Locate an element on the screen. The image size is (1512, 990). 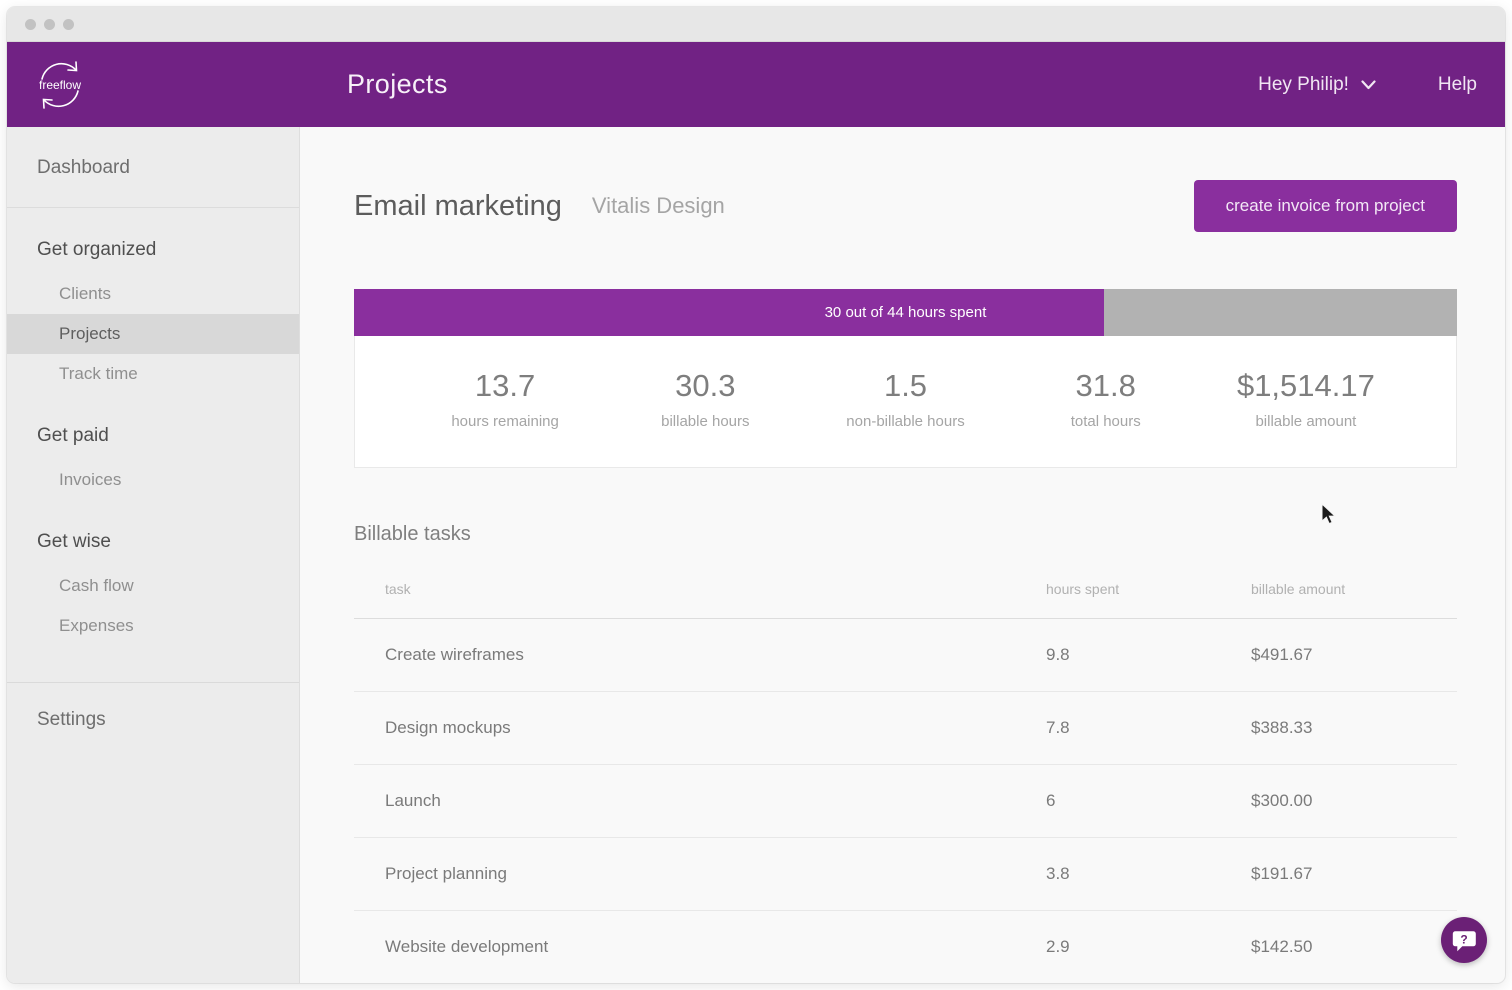
task-amount: $300.00 is located at coordinates (1282, 800).